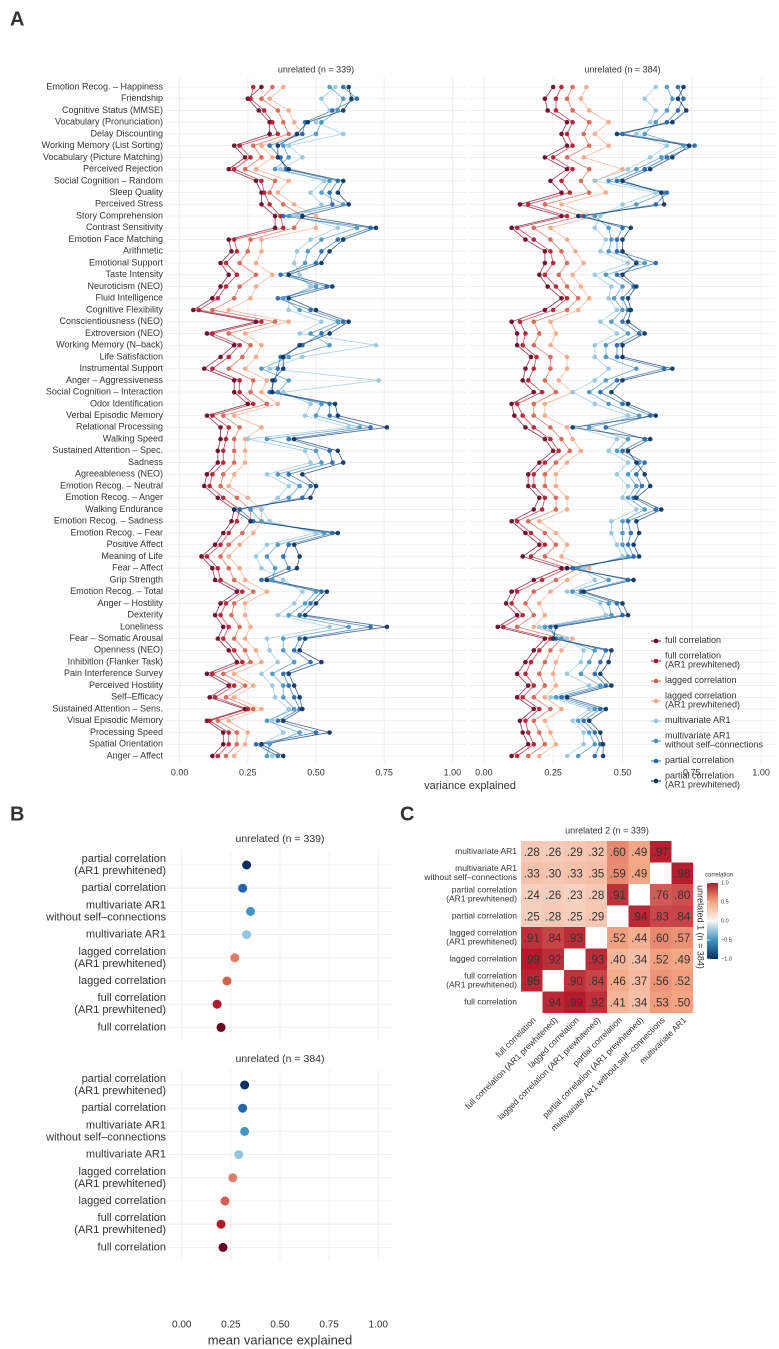 The image size is (779, 1349). I want to click on column-label: full correlation (AR1 prewhitened), so click(511, 1063).